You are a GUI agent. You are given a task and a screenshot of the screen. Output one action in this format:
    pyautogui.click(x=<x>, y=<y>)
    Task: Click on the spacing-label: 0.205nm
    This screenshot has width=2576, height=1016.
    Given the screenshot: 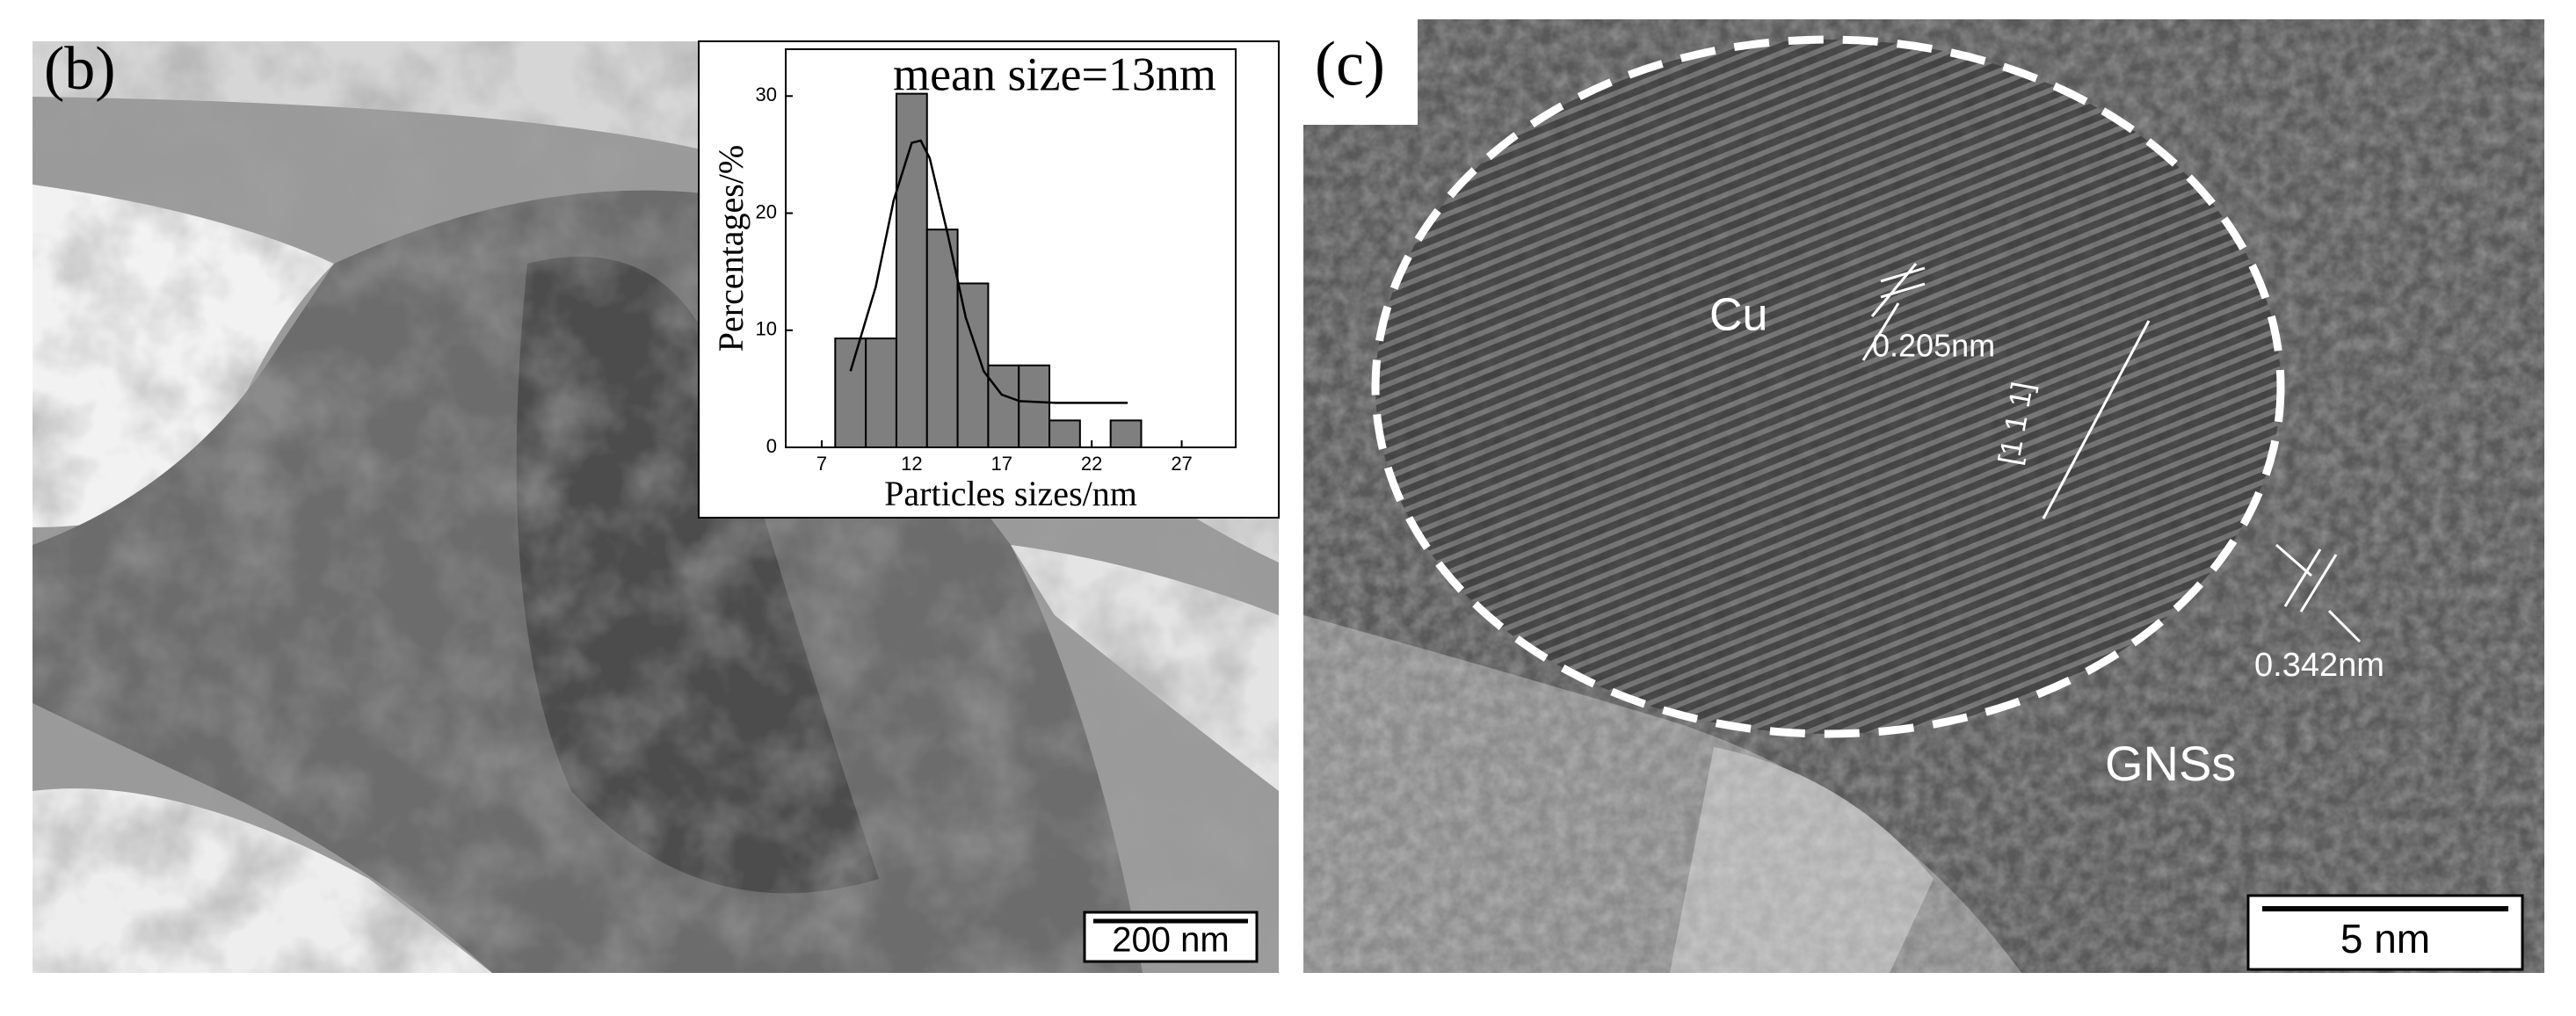 What is the action you would take?
    pyautogui.click(x=1933, y=346)
    